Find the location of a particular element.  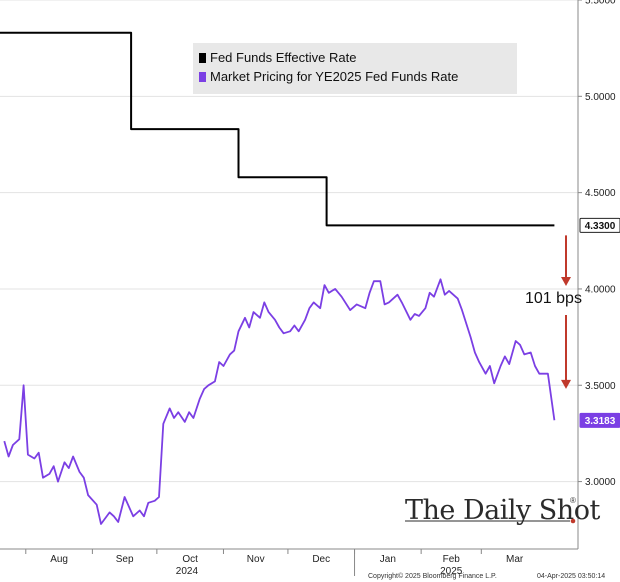

spread-annotation-label: 101 bps is located at coordinates (553, 298).